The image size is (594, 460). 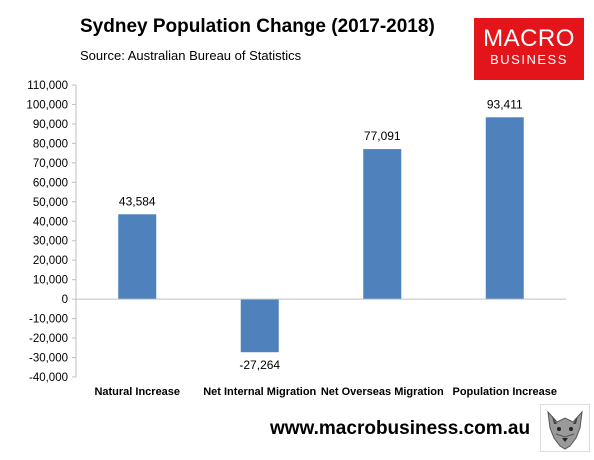 I want to click on data-label: -27,264, so click(x=259, y=365).